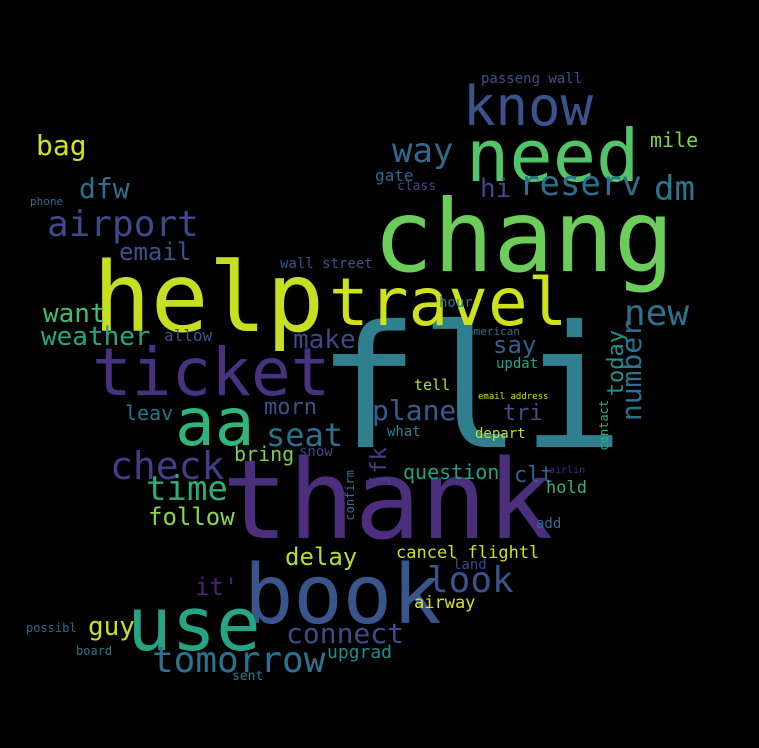  Describe the element at coordinates (674, 140) in the screenshot. I see `word-mile: mile` at that location.